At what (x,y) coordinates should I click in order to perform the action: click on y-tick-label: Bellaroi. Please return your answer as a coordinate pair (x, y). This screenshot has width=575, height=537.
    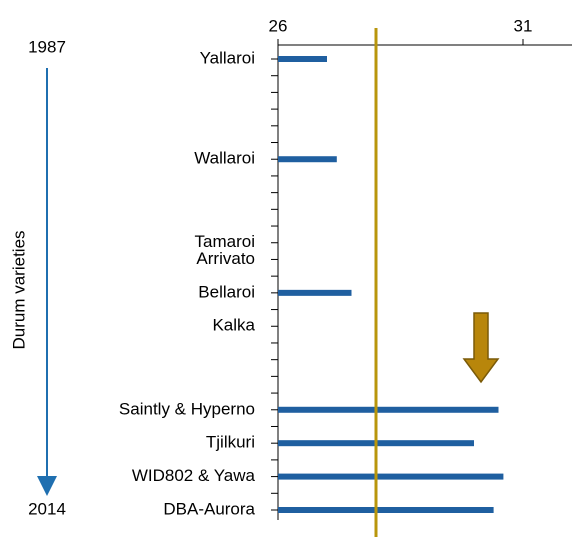
    Looking at the image, I should click on (226, 291).